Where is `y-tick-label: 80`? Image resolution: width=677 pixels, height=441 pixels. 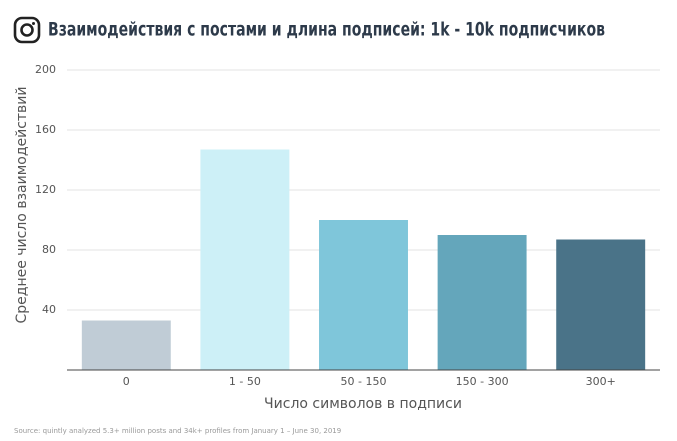
y-tick-label: 80 is located at coordinates (49, 249).